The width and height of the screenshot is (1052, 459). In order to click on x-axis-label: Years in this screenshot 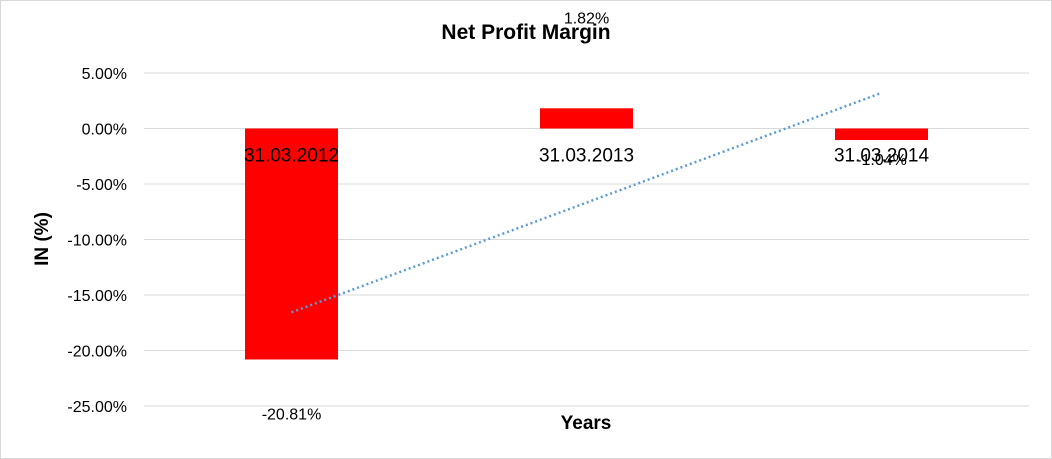, I will do `click(586, 423)`.